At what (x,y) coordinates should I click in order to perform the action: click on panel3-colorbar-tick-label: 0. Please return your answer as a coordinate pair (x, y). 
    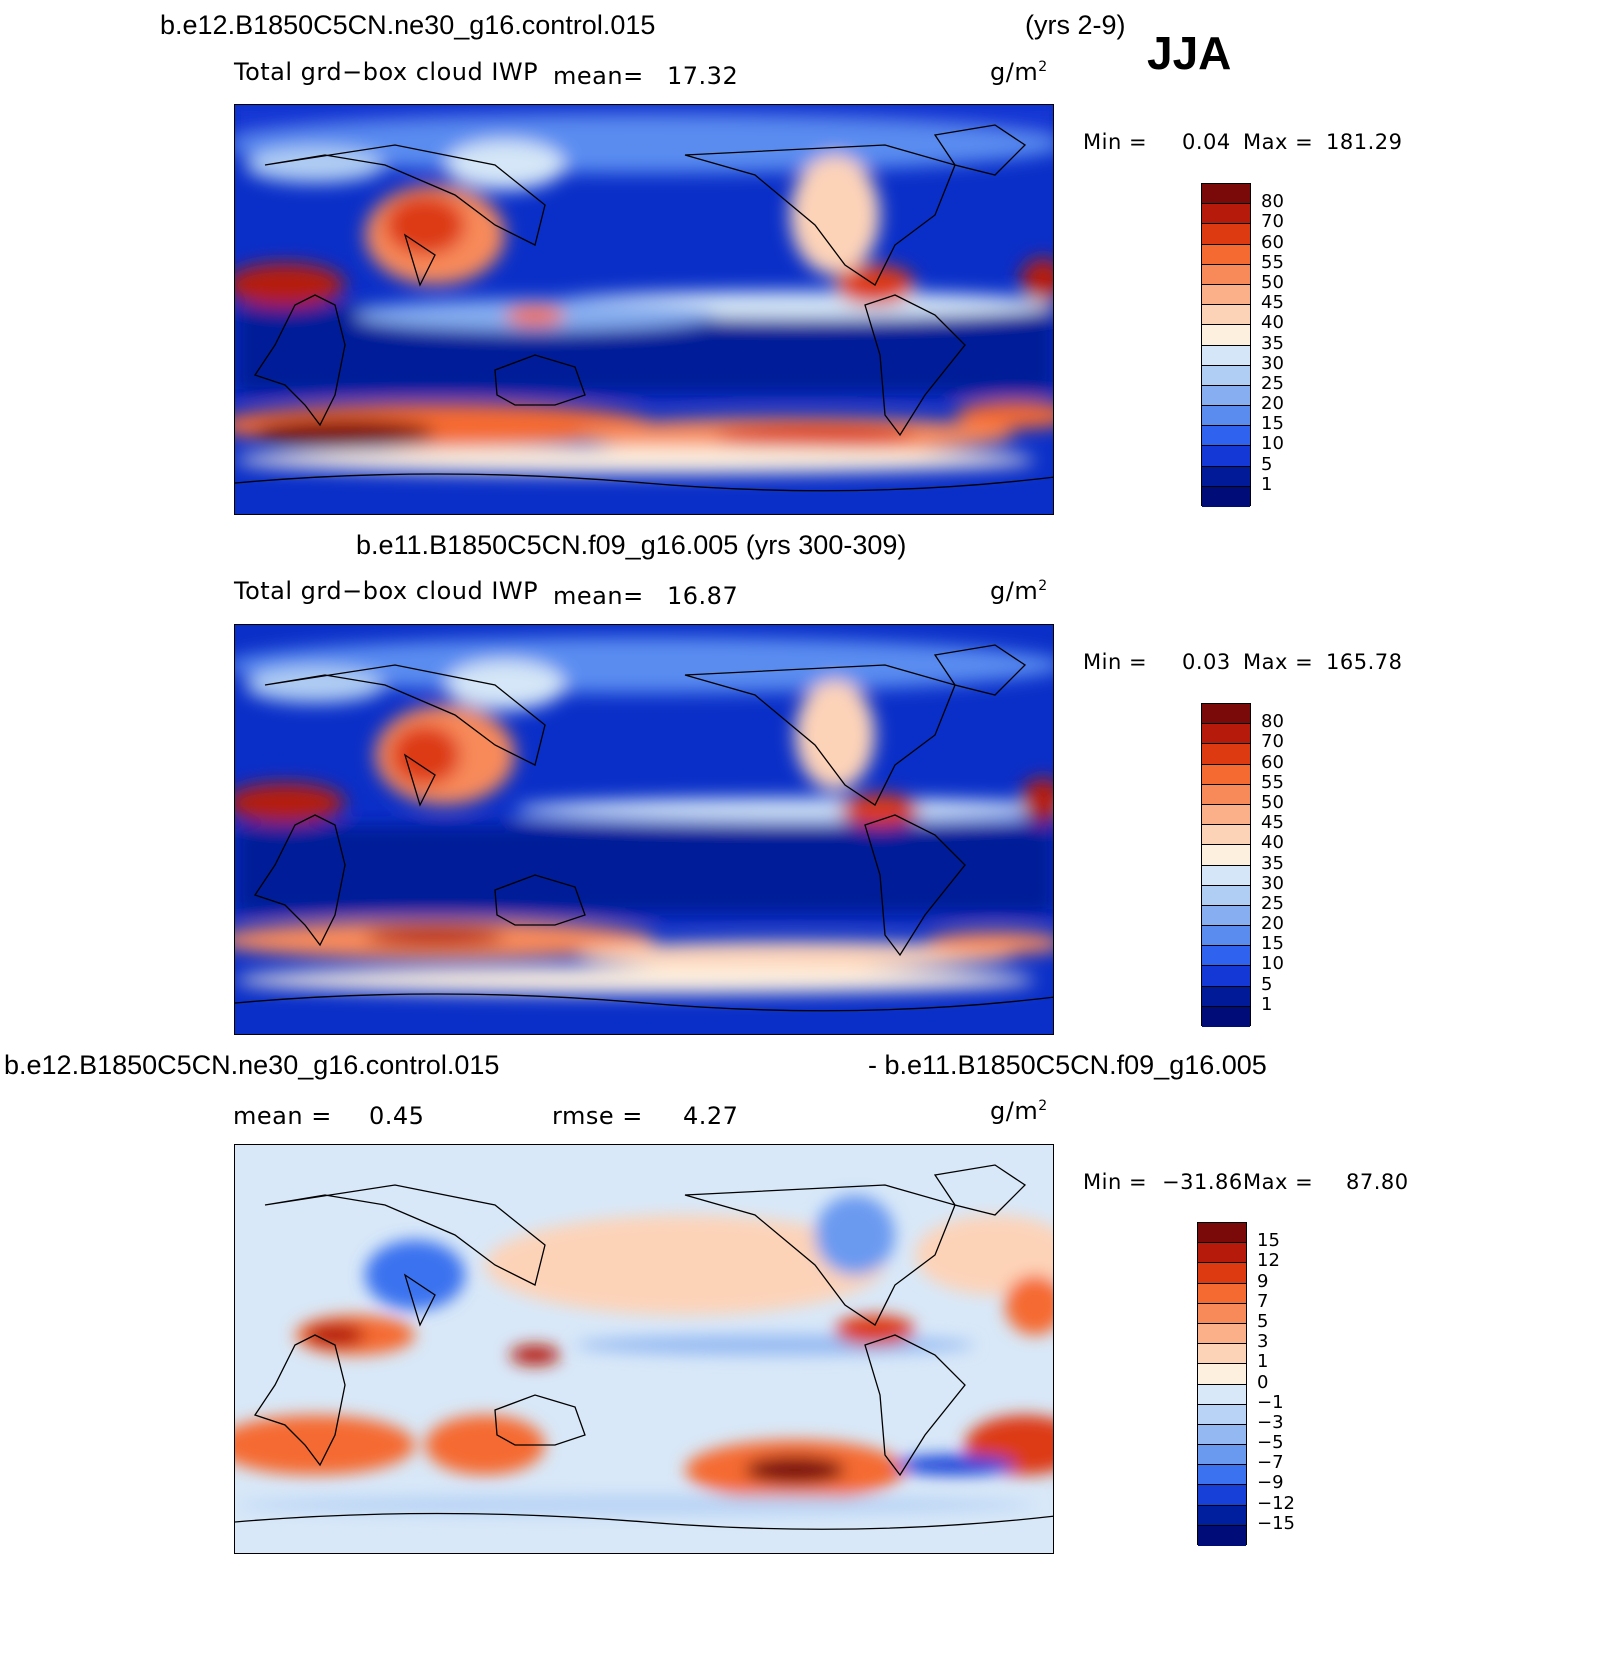
    Looking at the image, I should click on (1263, 1382).